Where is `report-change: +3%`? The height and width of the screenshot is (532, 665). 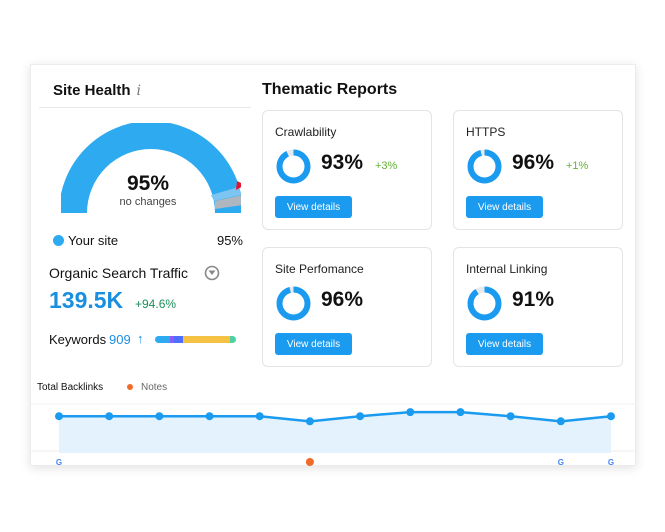
report-change: +3% is located at coordinates (386, 166).